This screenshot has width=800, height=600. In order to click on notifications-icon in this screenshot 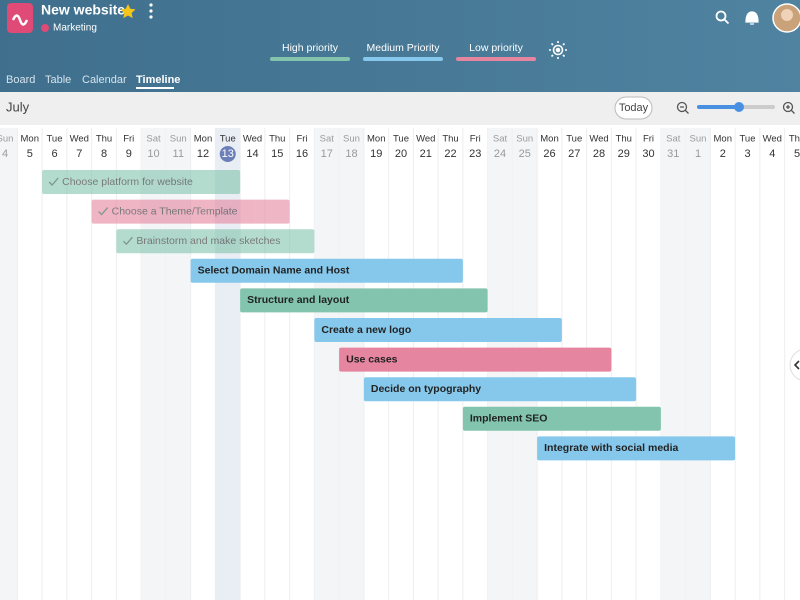, I will do `click(752, 18)`.